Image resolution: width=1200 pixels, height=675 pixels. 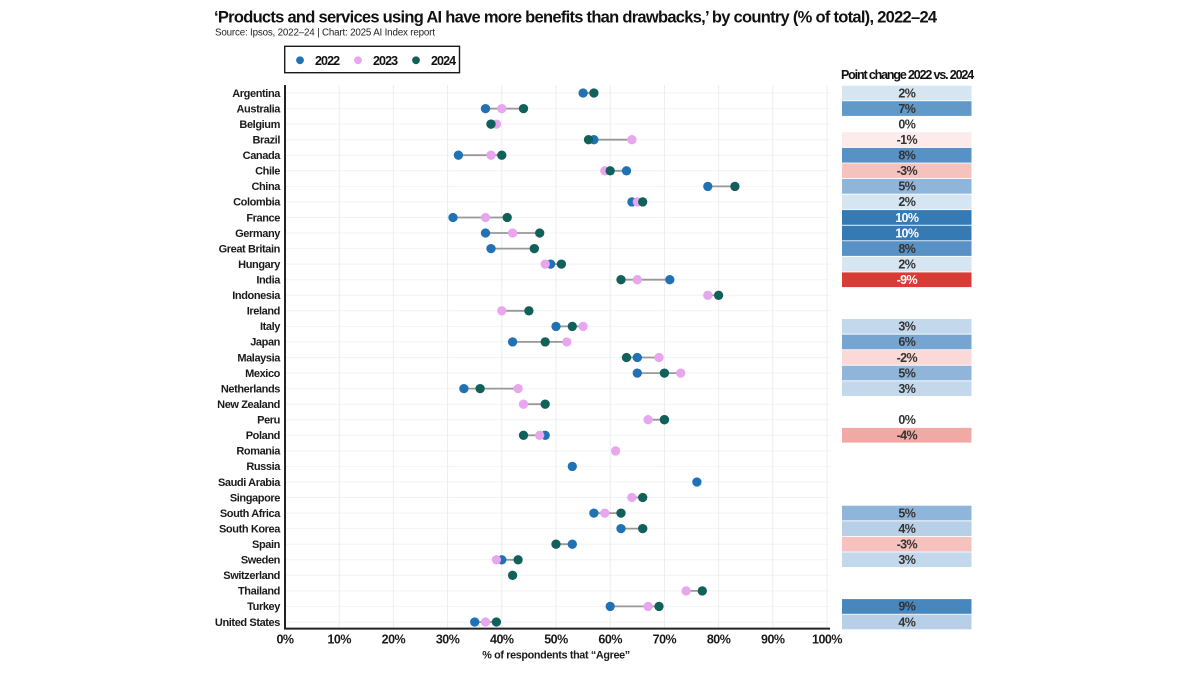 What do you see at coordinates (907, 436) in the screenshot?
I see `svg-text: -4%` at bounding box center [907, 436].